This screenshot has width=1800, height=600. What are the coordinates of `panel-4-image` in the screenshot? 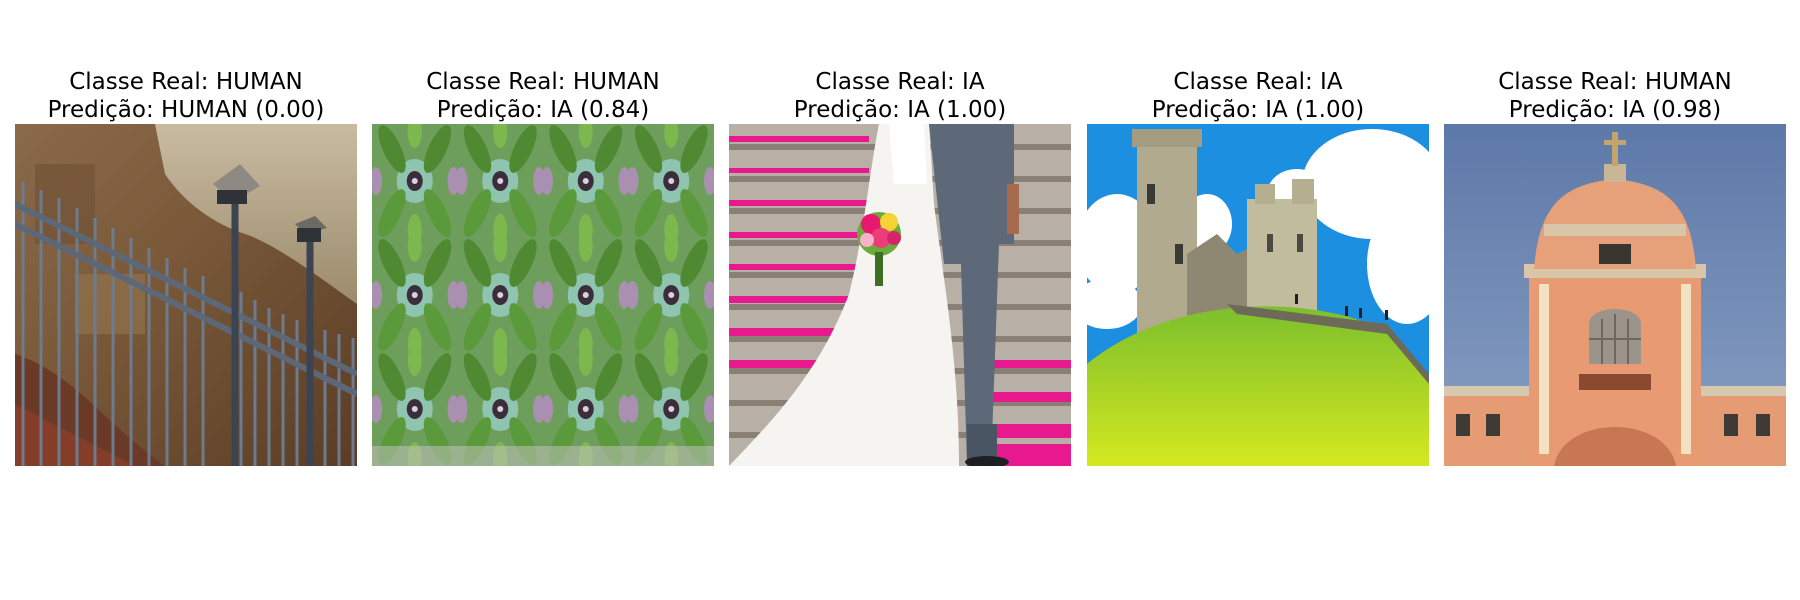 It's located at (1258, 295).